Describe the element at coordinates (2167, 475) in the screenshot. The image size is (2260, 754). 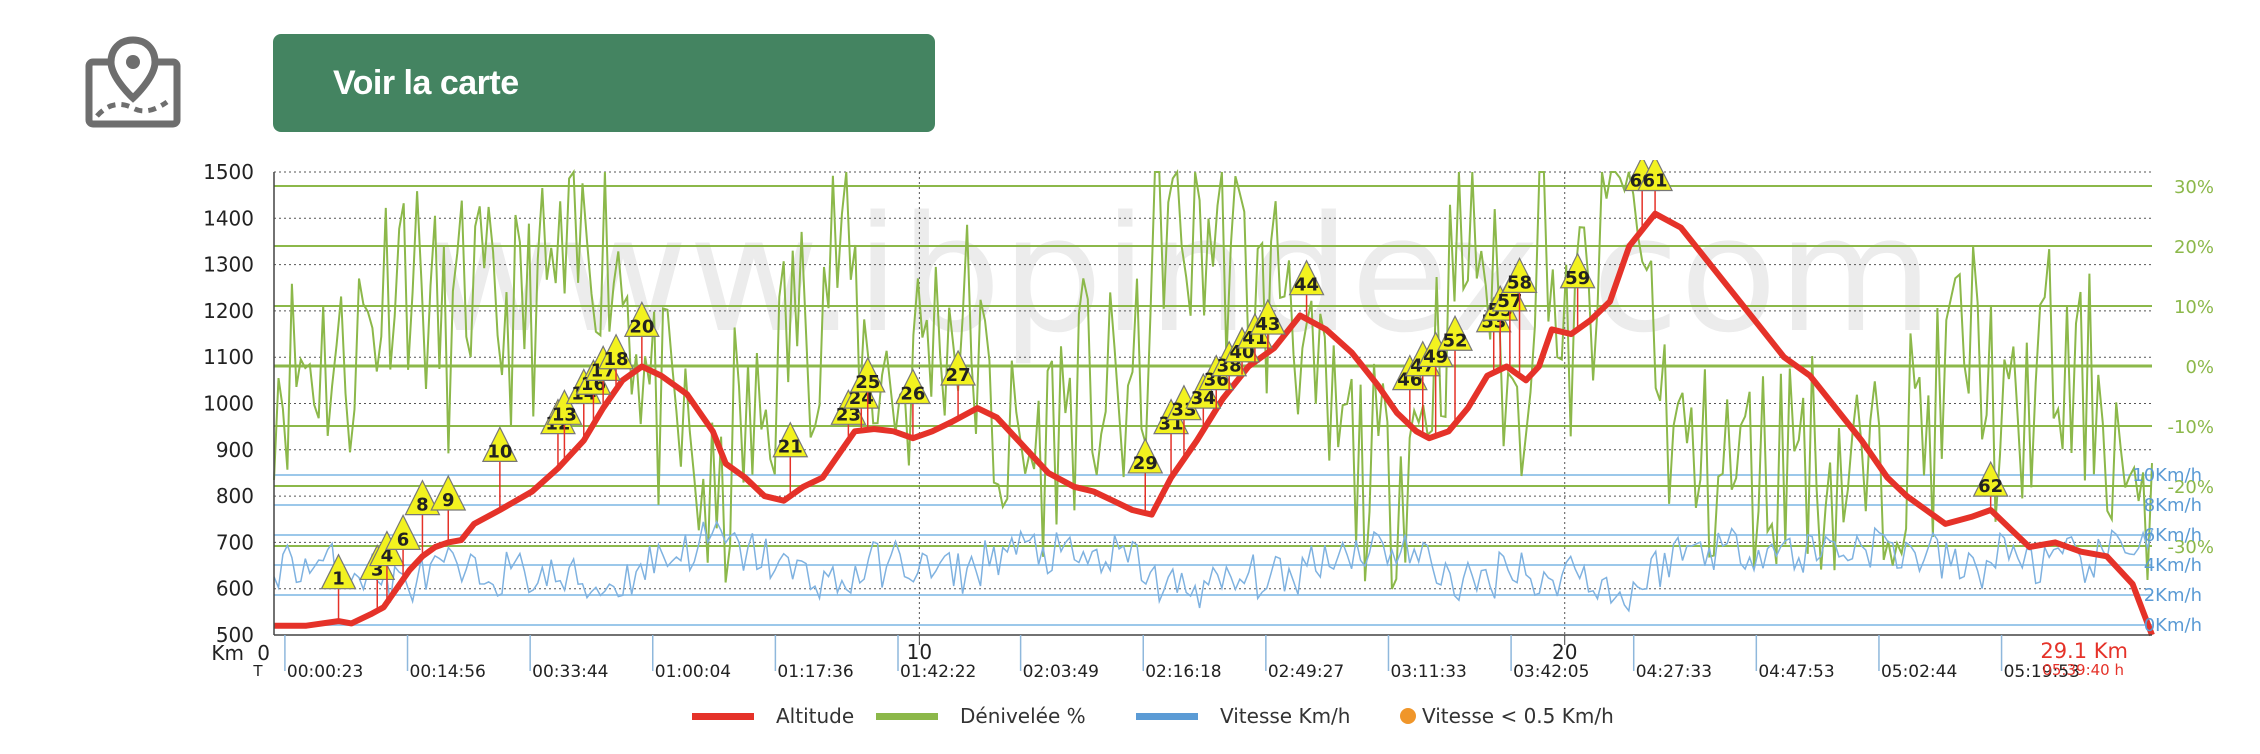
I see `y-right-speed-tick-label: 10Km/h` at that location.